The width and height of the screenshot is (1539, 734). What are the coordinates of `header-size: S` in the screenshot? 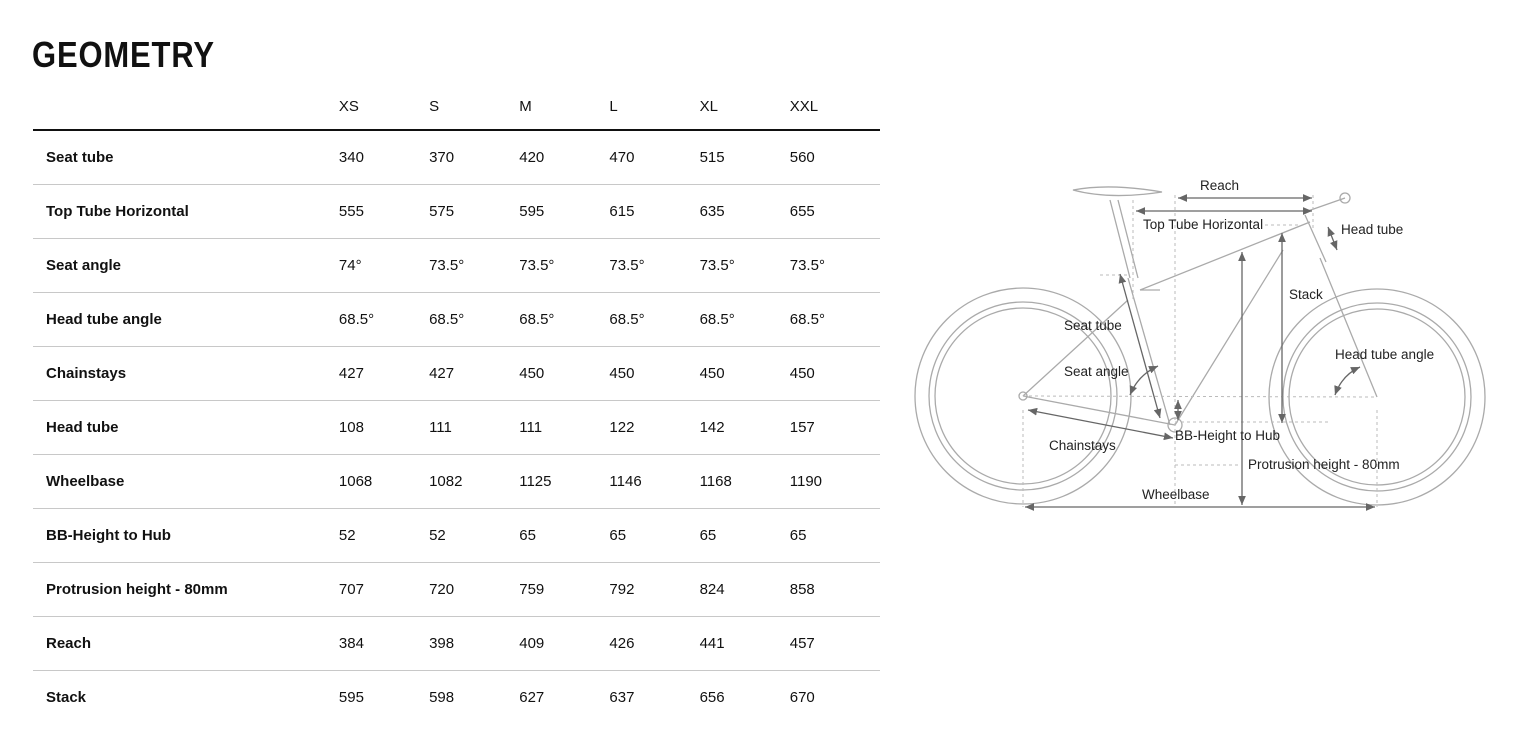 It's located at (474, 107).